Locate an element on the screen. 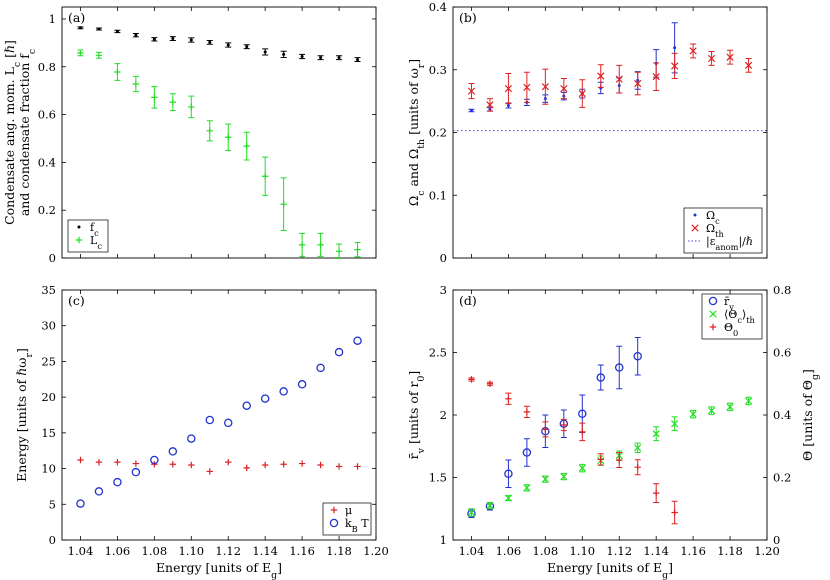 This screenshot has height=580, width=830. y-axis-label: and condensate fraction fc is located at coordinates (27, 132).